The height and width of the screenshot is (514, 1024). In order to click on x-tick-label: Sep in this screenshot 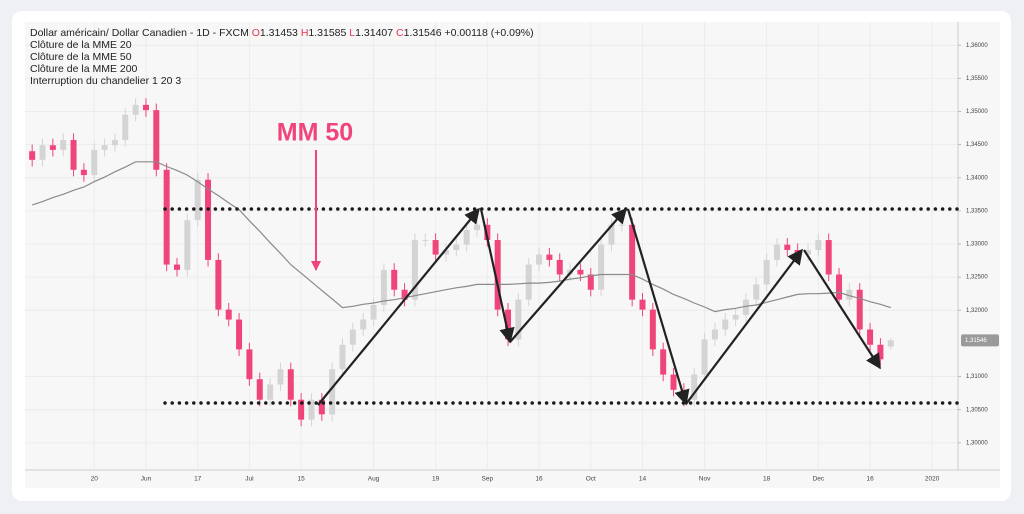, I will do `click(488, 479)`.